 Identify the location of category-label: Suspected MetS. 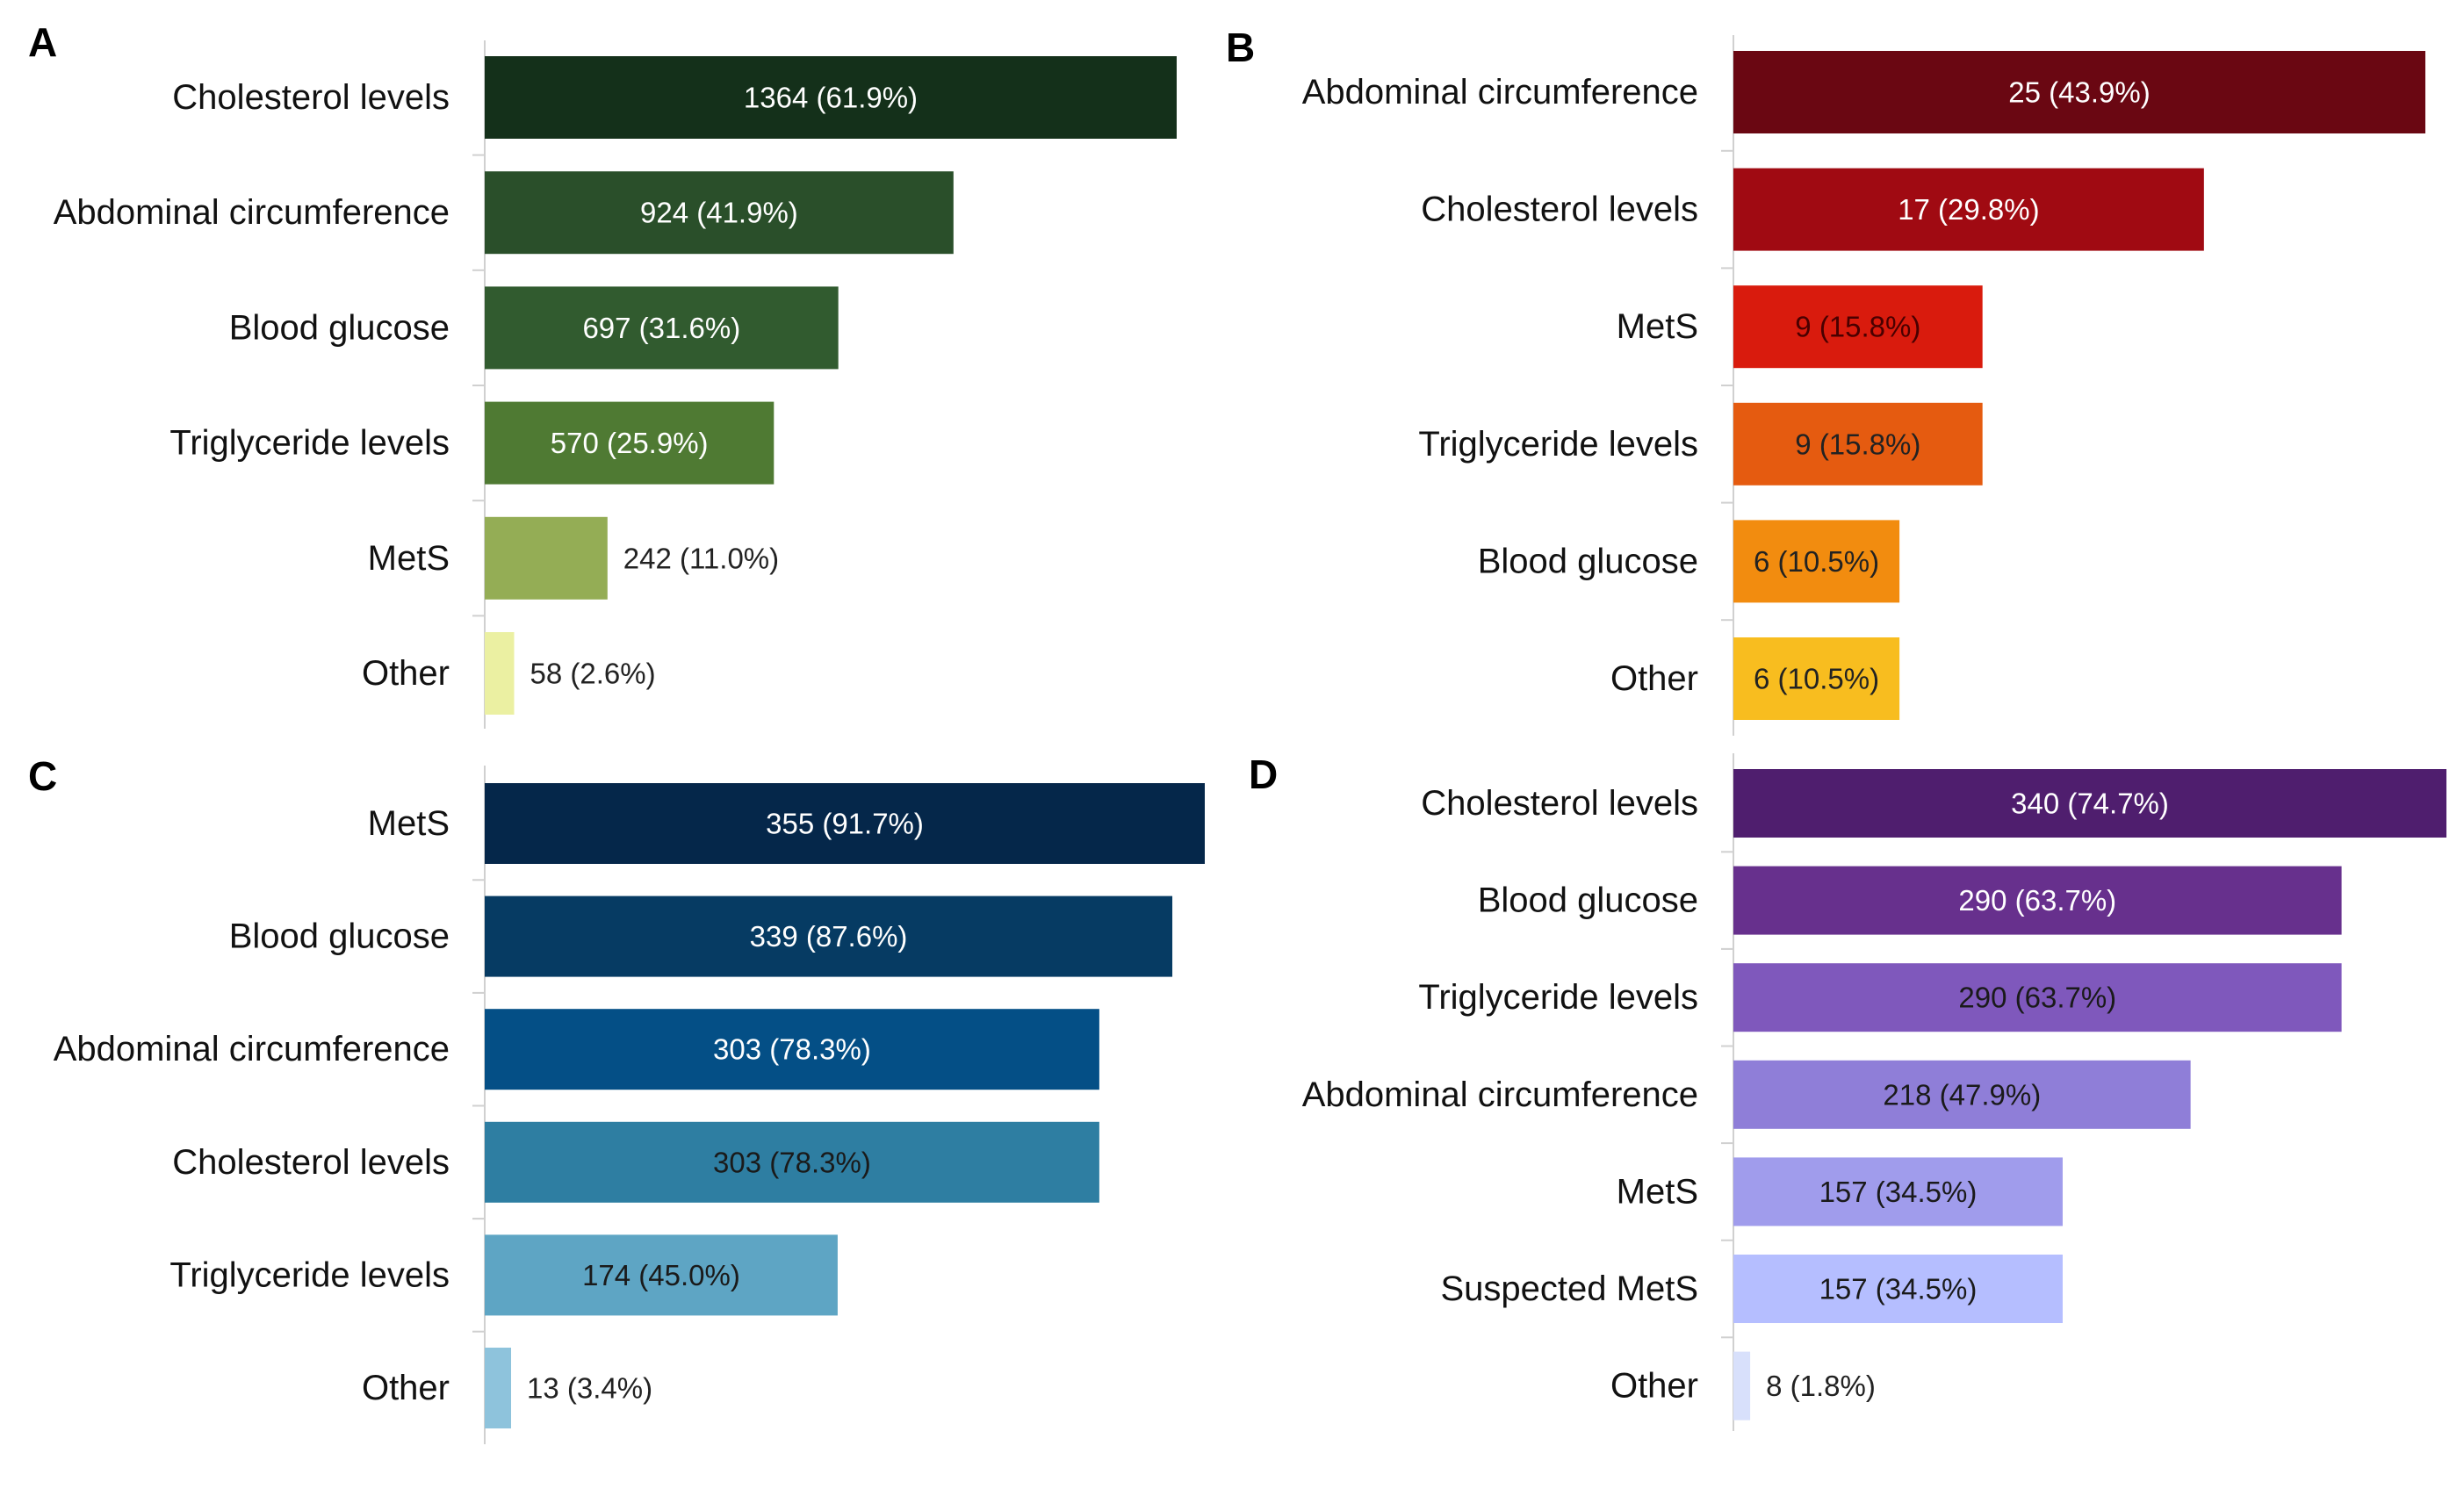
(1570, 1289).